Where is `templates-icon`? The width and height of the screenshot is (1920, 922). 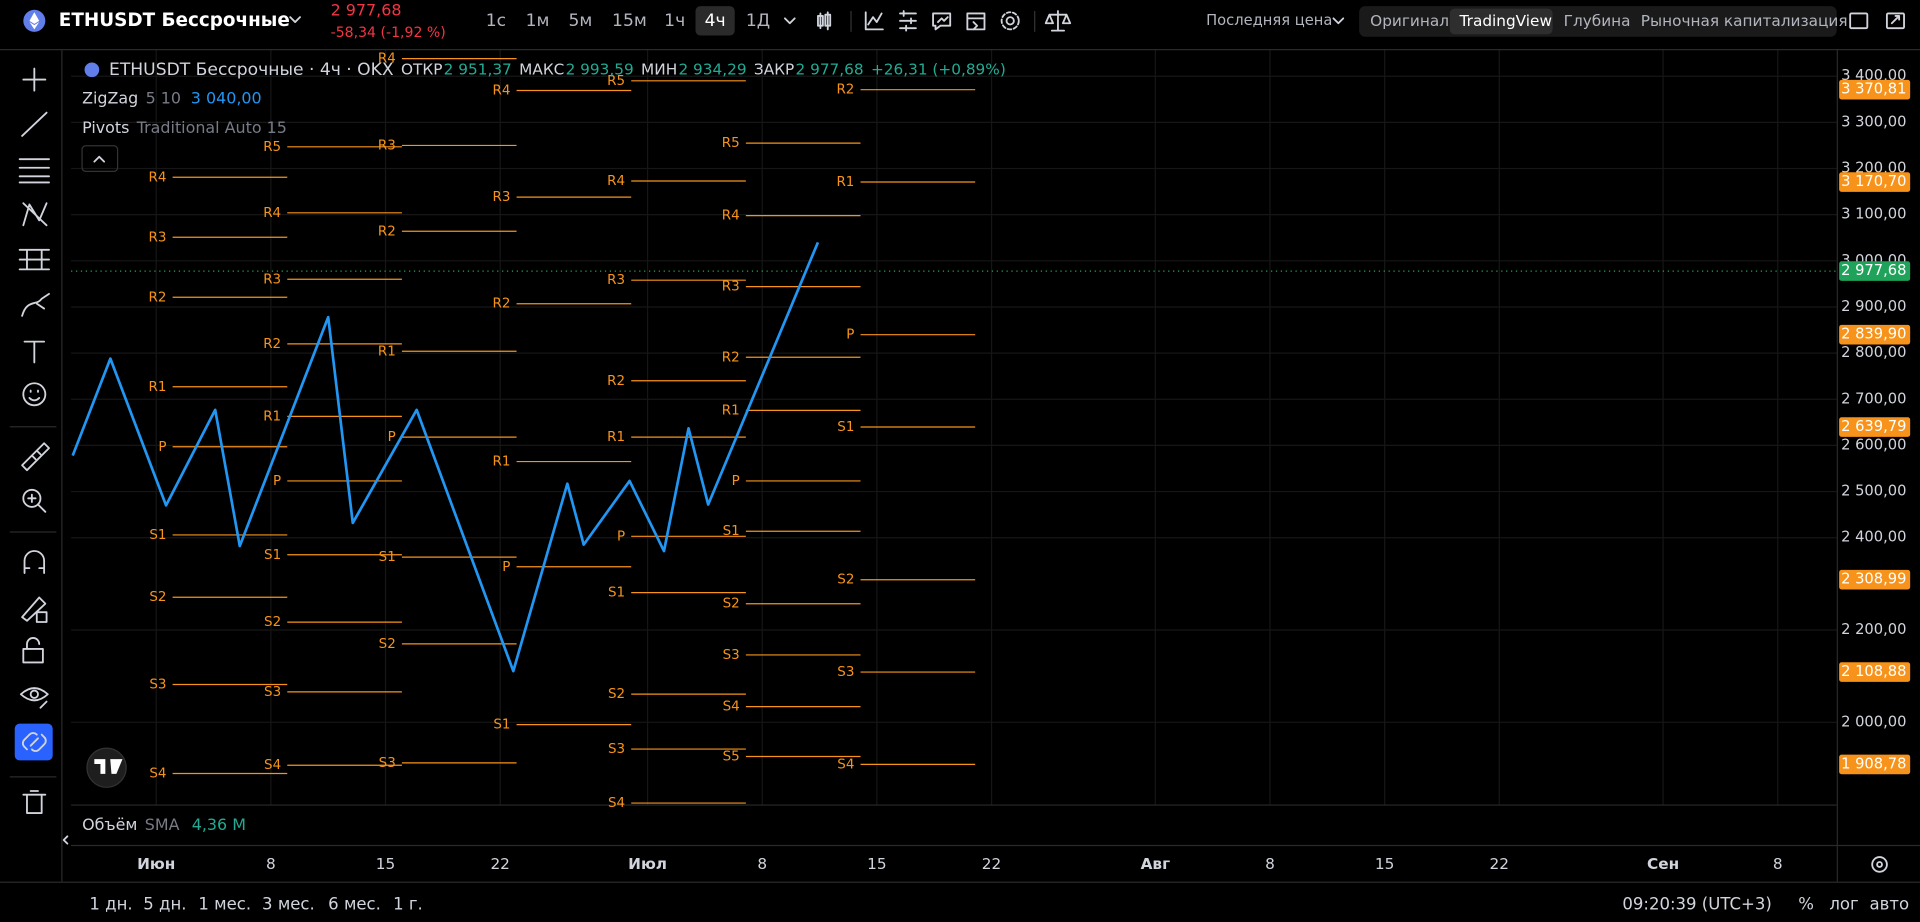
templates-icon is located at coordinates (908, 21).